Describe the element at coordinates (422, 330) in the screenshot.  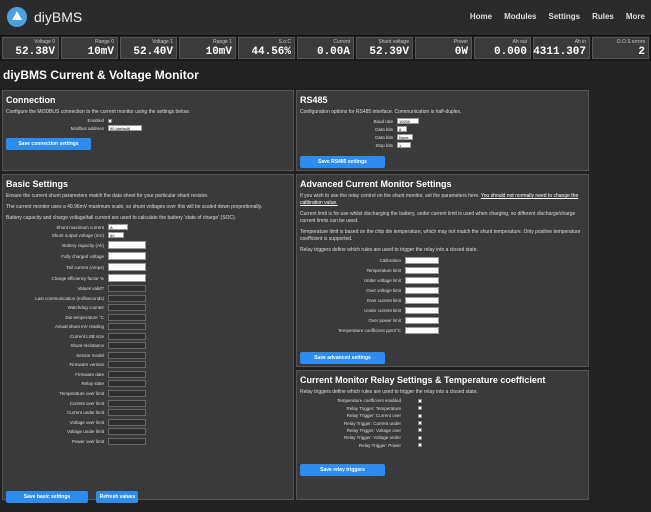
I see `temperature-coefficient-ppm-c-input` at that location.